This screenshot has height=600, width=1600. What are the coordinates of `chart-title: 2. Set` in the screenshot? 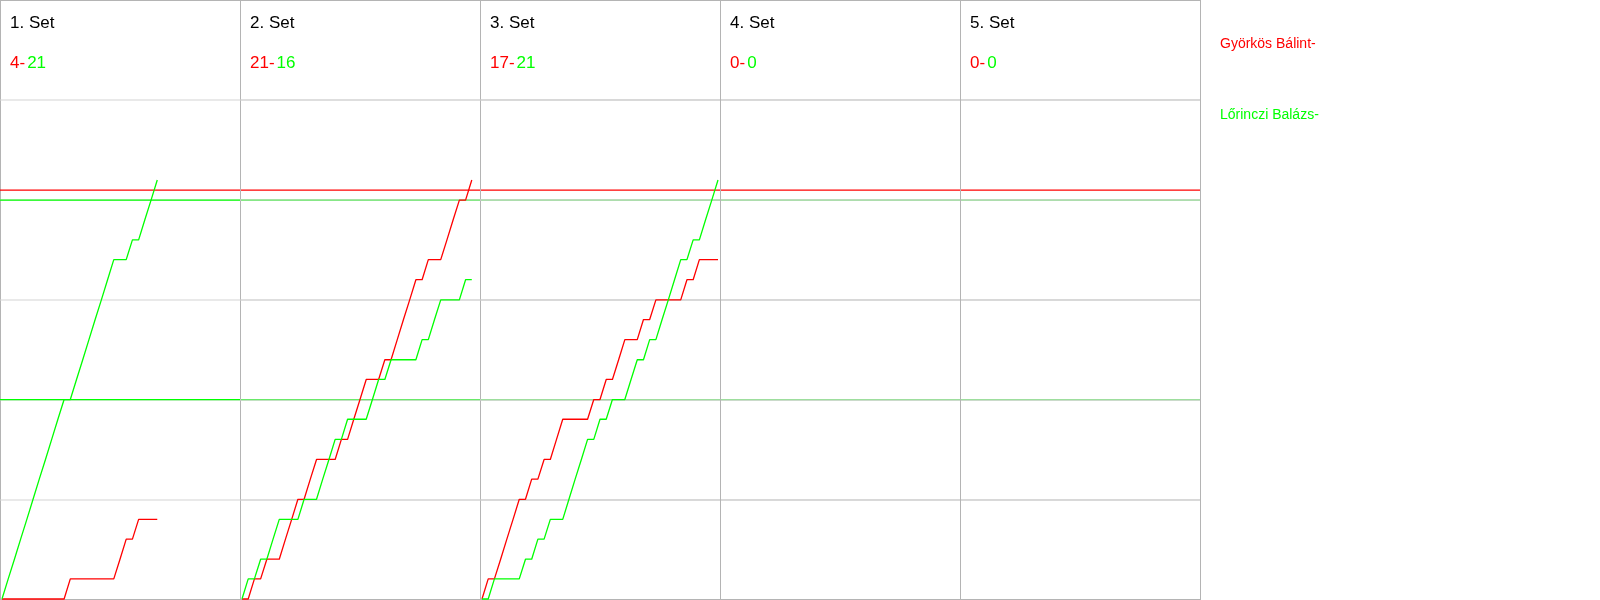 It's located at (272, 22).